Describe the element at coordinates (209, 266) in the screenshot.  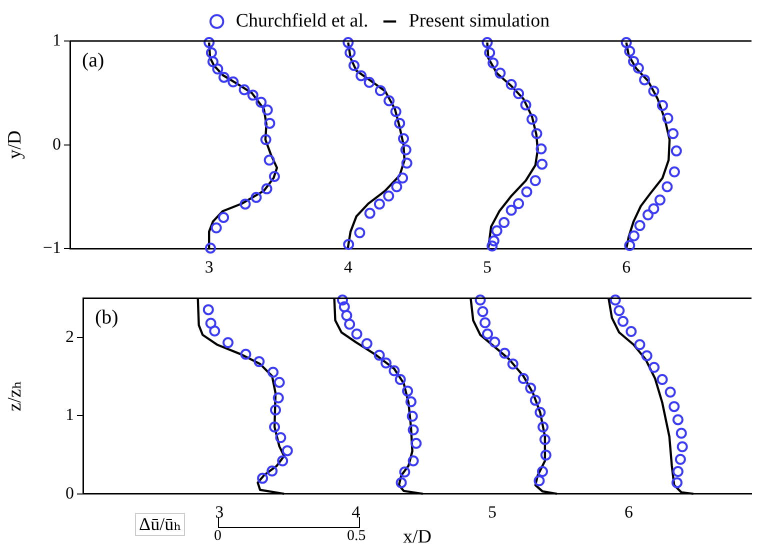
I see `x-tick-label: 3` at that location.